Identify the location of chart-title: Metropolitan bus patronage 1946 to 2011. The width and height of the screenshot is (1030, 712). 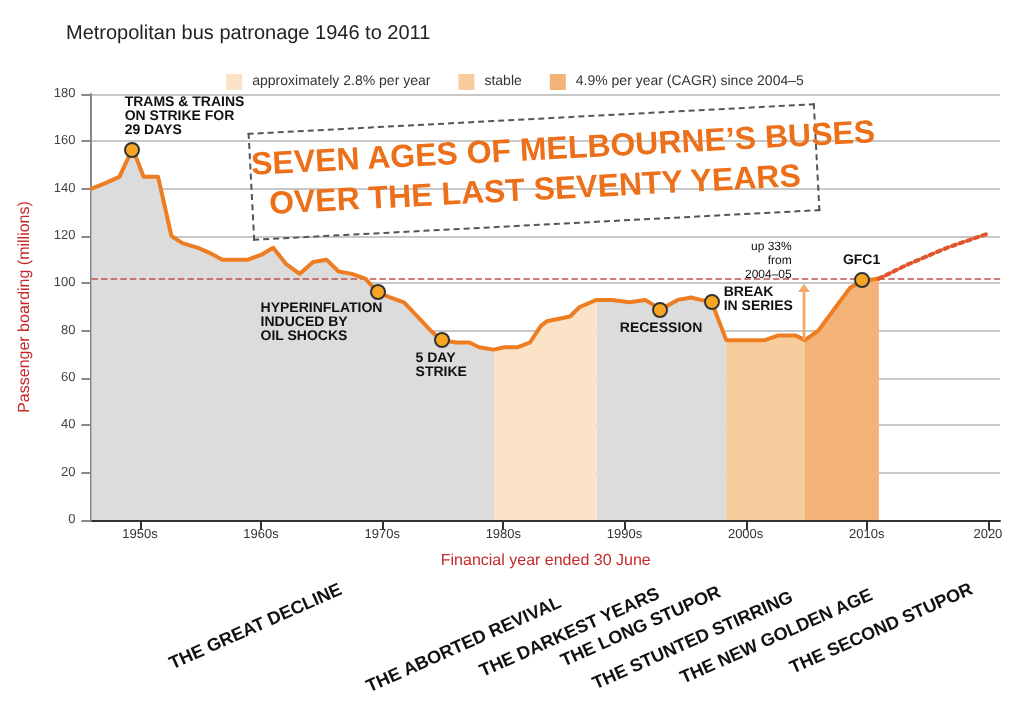
(249, 34).